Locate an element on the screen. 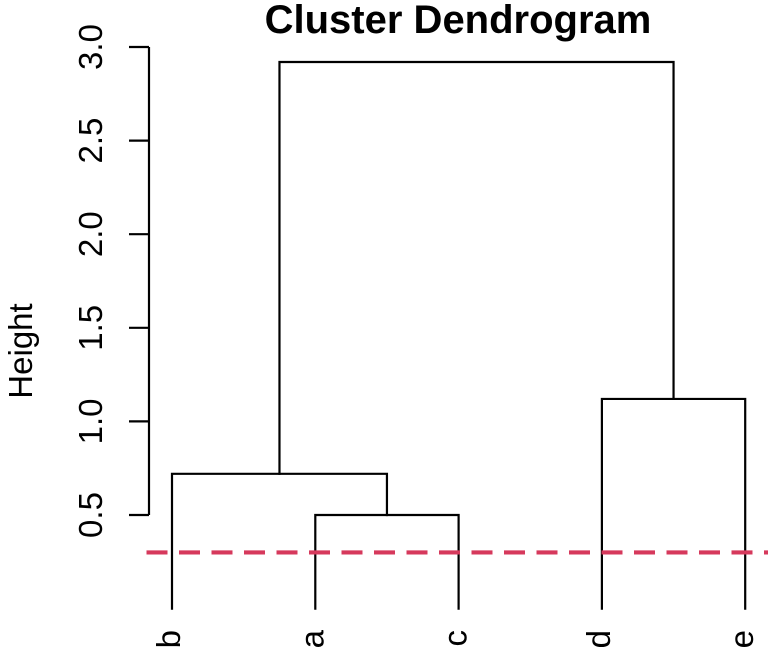  leaf-label-a: a is located at coordinates (311, 638).